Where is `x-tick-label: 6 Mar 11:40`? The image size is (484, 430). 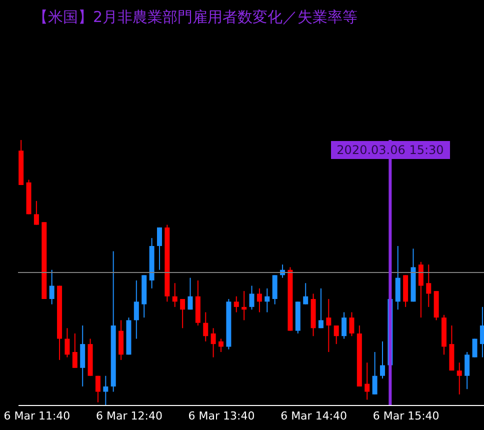
x-tick-label: 6 Mar 11:40 is located at coordinates (37, 416).